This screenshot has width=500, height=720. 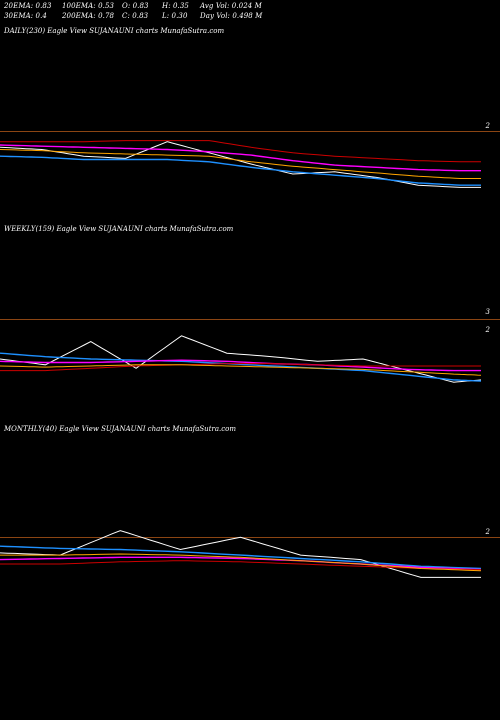 I want to click on open-stat: O: 0.83, so click(x=135, y=6).